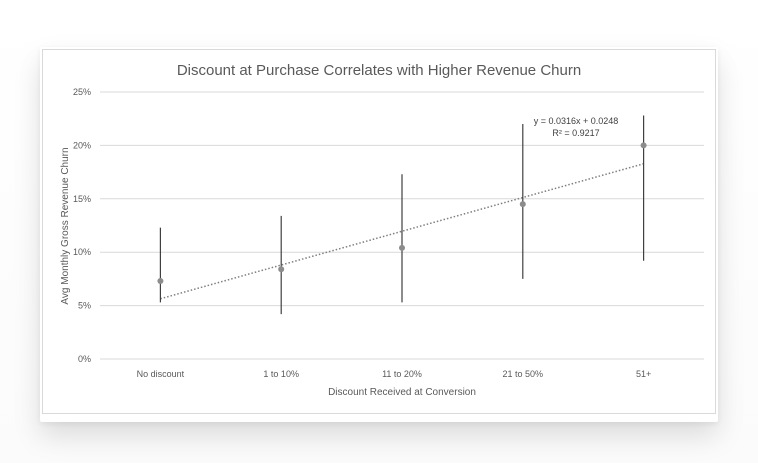 Image resolution: width=758 pixels, height=463 pixels. I want to click on trendline-r-squared: R² = 0.9217, so click(575, 133).